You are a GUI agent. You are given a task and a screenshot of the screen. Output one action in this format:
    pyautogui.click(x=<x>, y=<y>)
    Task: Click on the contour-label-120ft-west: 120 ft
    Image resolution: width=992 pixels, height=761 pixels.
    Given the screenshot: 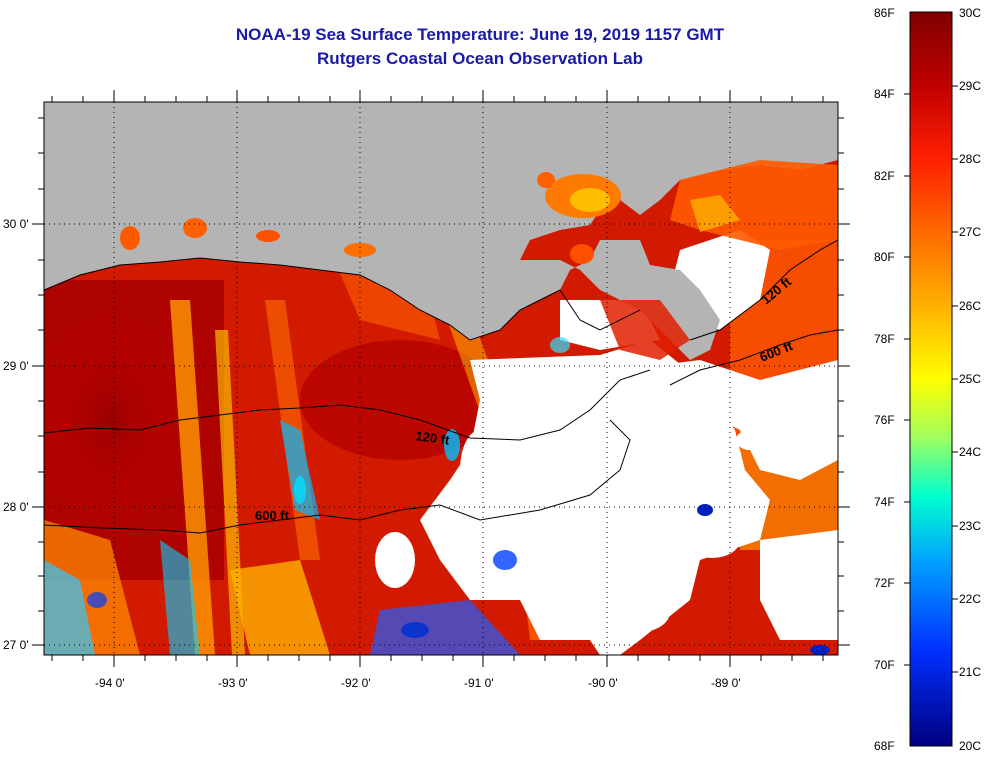 What is the action you would take?
    pyautogui.click(x=433, y=438)
    